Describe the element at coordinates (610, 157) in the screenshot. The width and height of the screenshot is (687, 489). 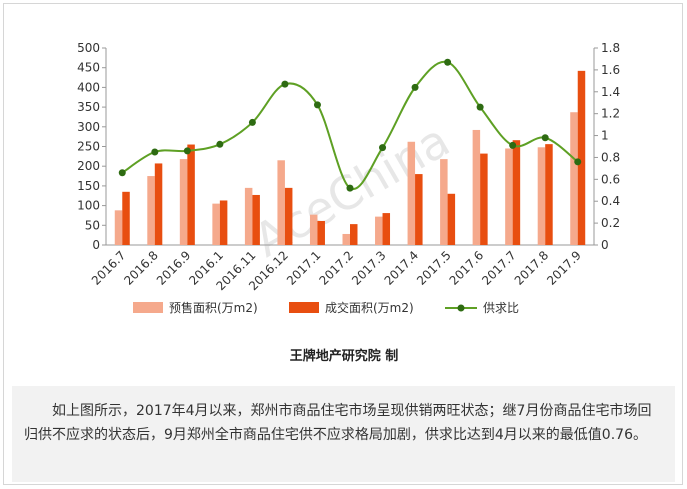
I see `y-right-tick-label: 0.8` at that location.